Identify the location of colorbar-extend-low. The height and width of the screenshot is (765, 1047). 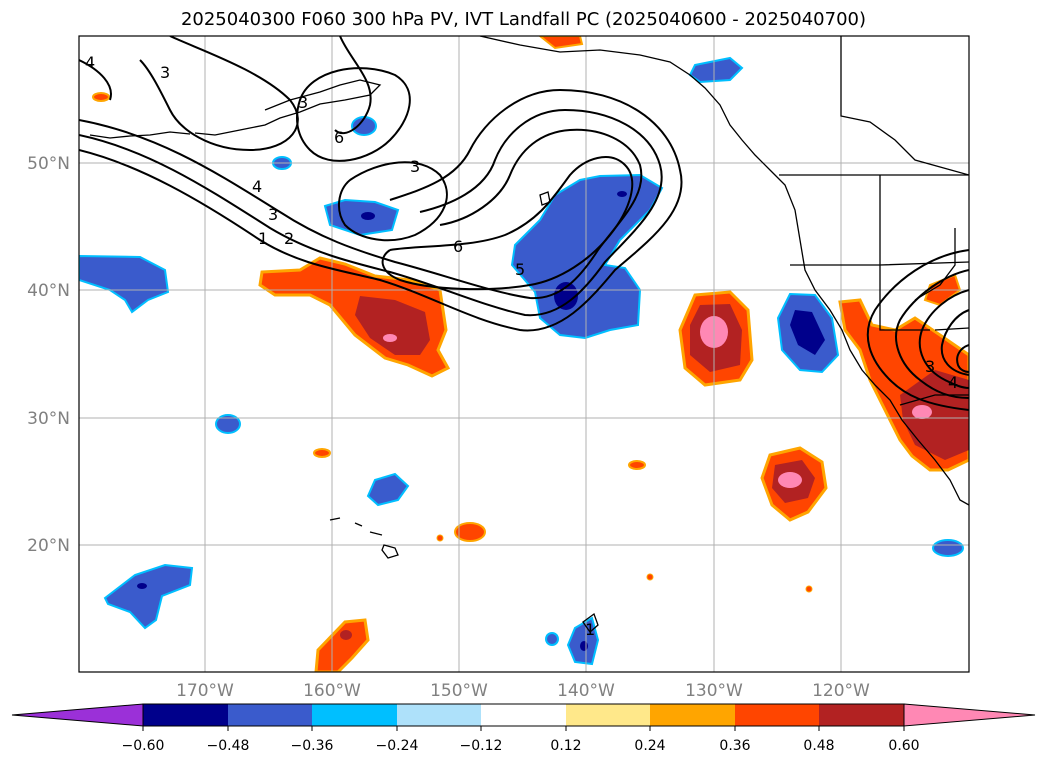
(77, 715).